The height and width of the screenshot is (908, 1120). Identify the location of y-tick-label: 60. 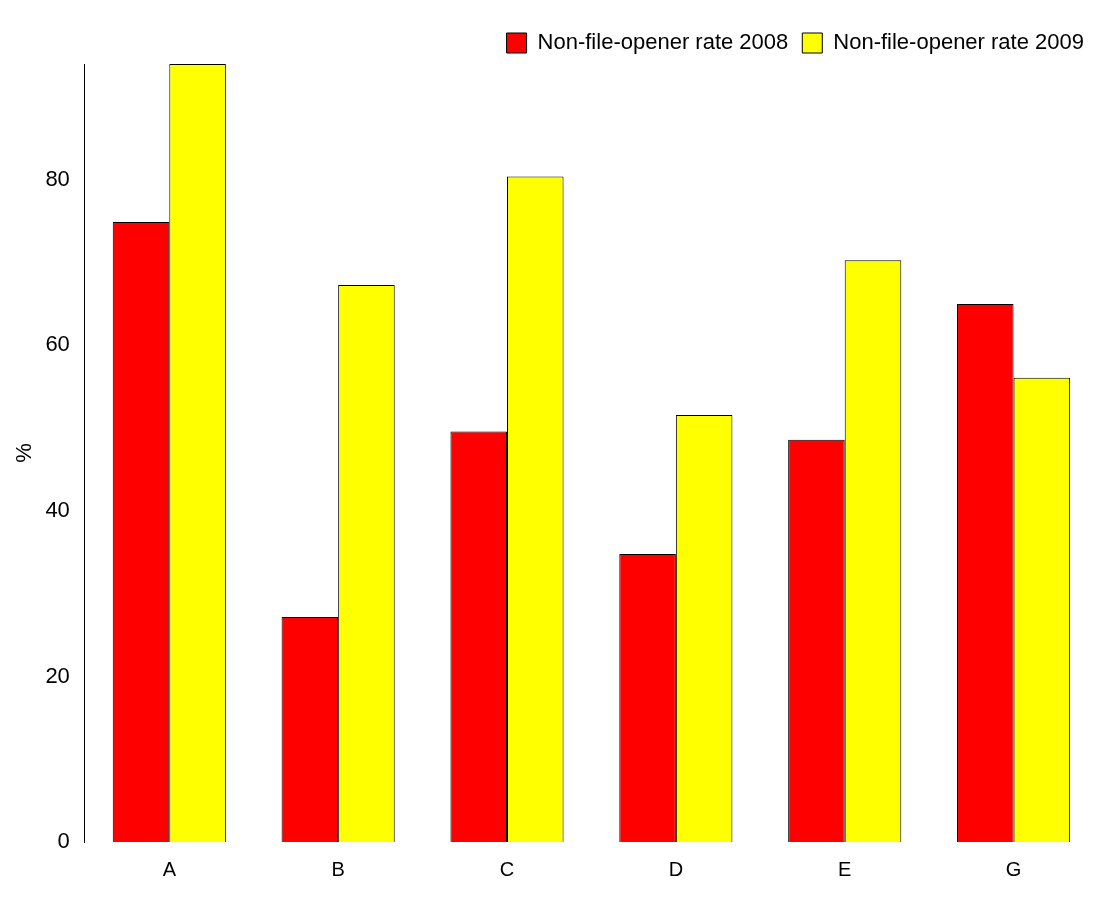
(57, 344).